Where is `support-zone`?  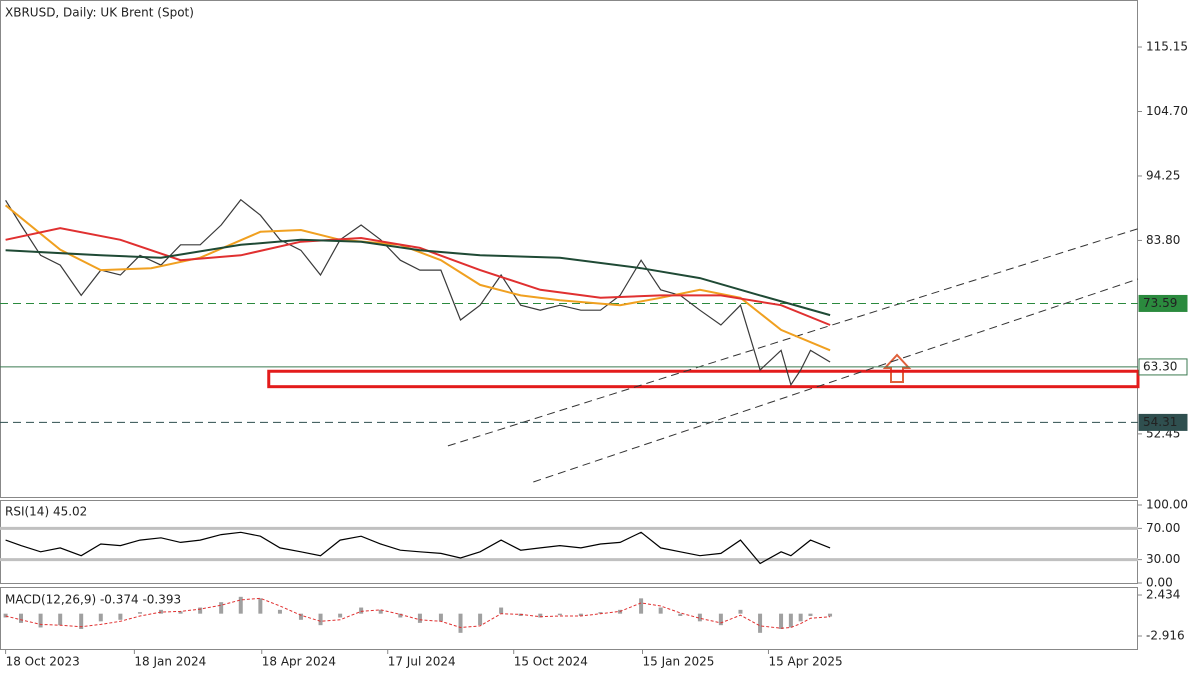
support-zone is located at coordinates (703, 379).